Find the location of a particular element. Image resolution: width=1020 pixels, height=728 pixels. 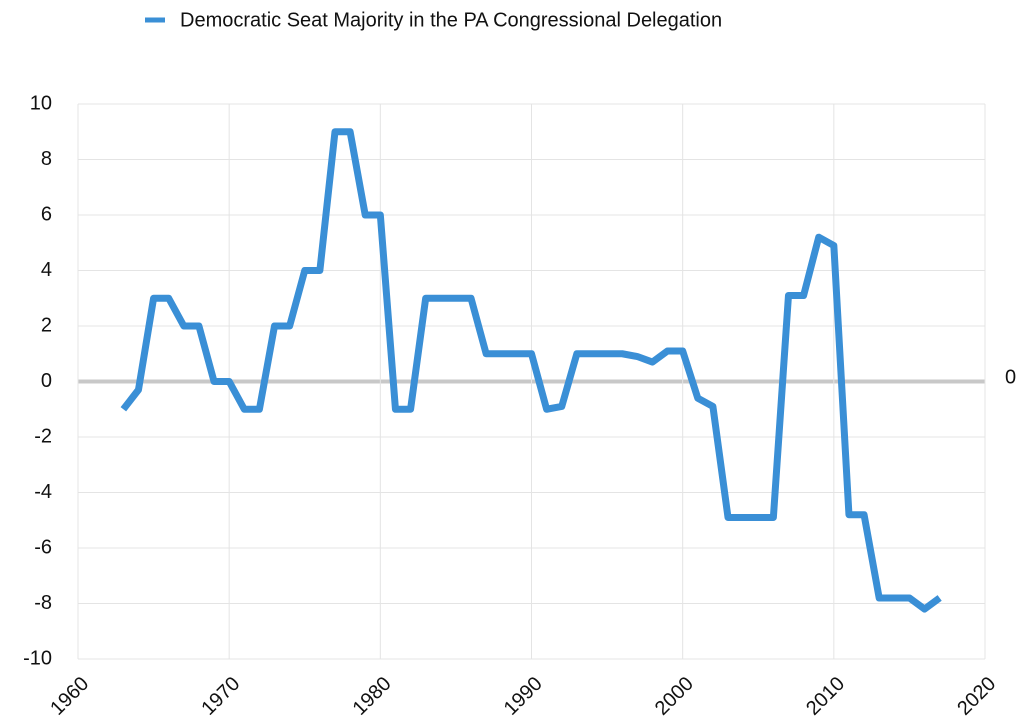

y-tick-label: 8 is located at coordinates (46, 159).